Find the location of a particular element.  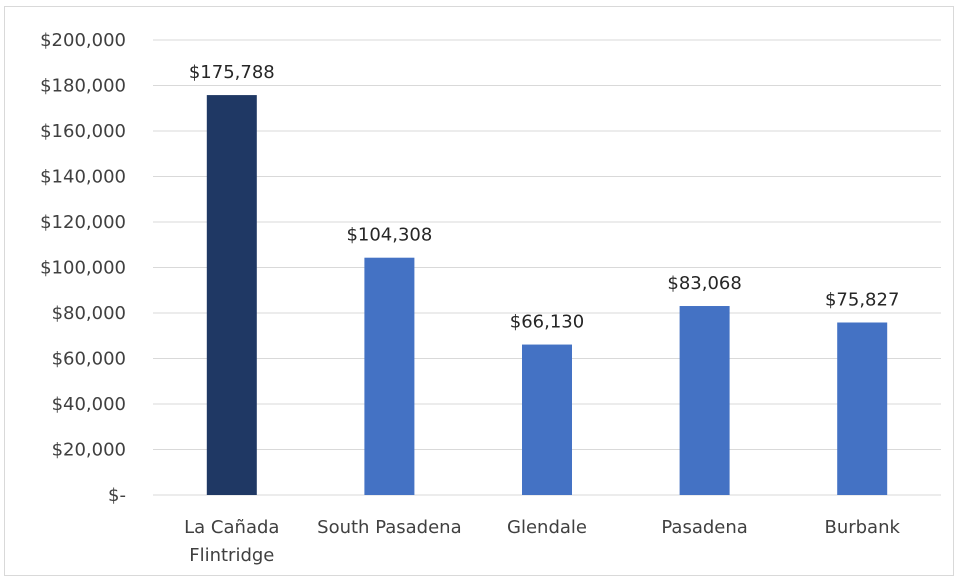

data-label: $75,827 is located at coordinates (862, 299).